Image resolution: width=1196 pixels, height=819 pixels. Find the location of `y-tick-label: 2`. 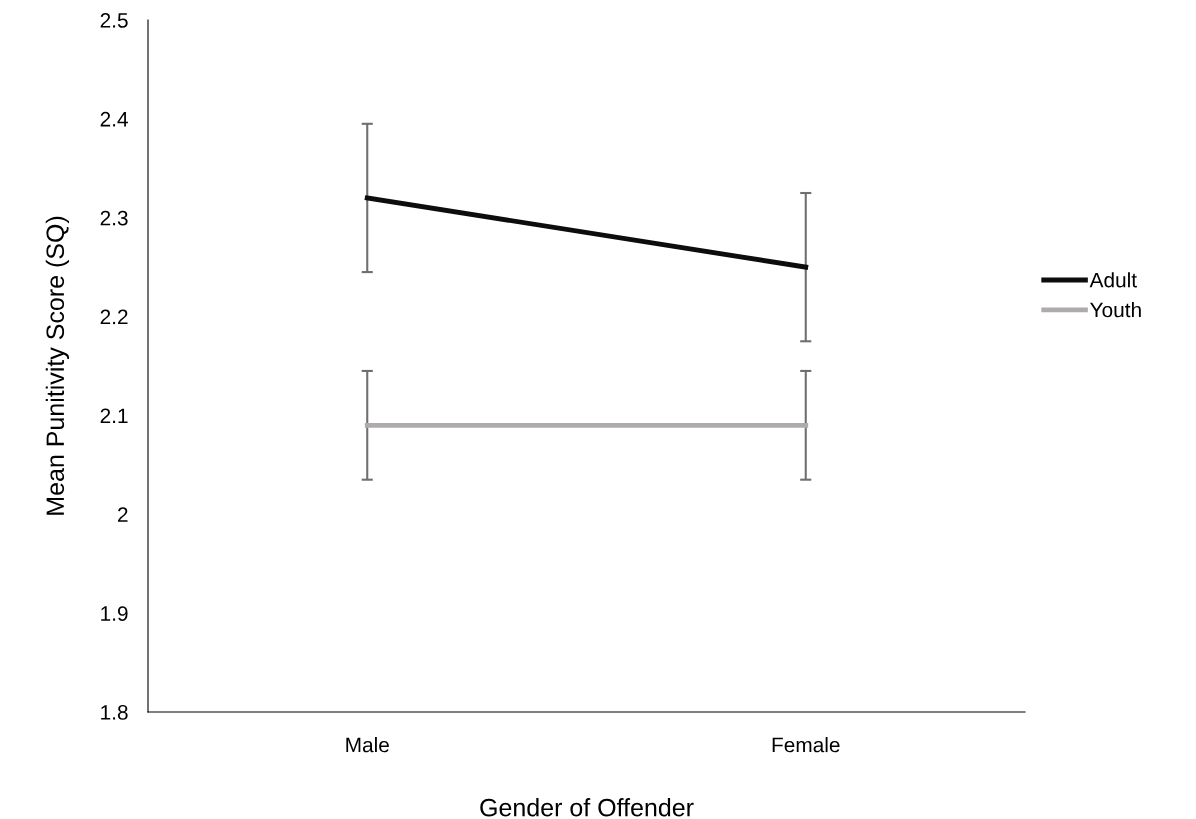

y-tick-label: 2 is located at coordinates (123, 514).